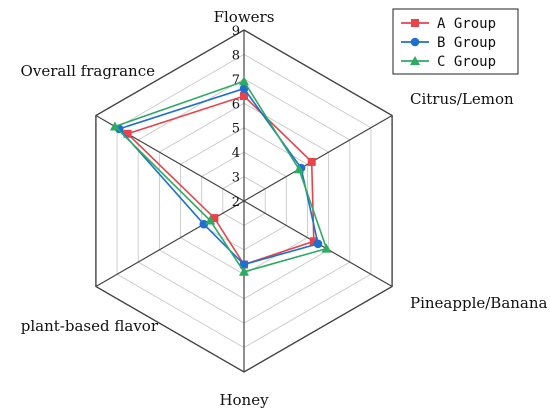 This screenshot has width=550, height=412. Describe the element at coordinates (236, 153) in the screenshot. I see `tick-label: 4` at that location.